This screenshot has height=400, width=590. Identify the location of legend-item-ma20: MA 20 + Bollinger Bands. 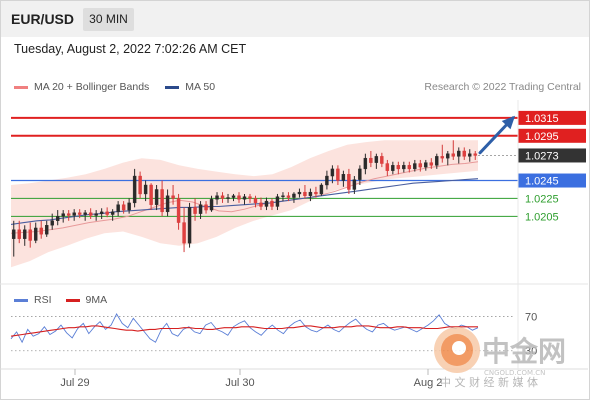
(81, 87).